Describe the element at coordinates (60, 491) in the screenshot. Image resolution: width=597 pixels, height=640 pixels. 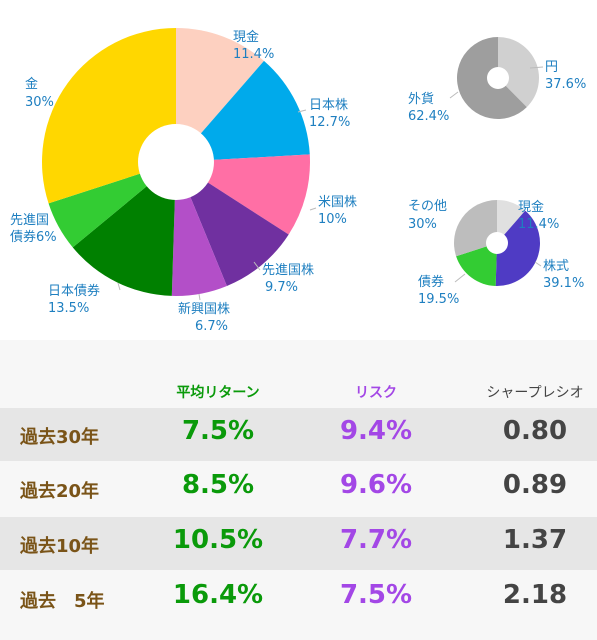
I see `period-label: 過去20年` at that location.